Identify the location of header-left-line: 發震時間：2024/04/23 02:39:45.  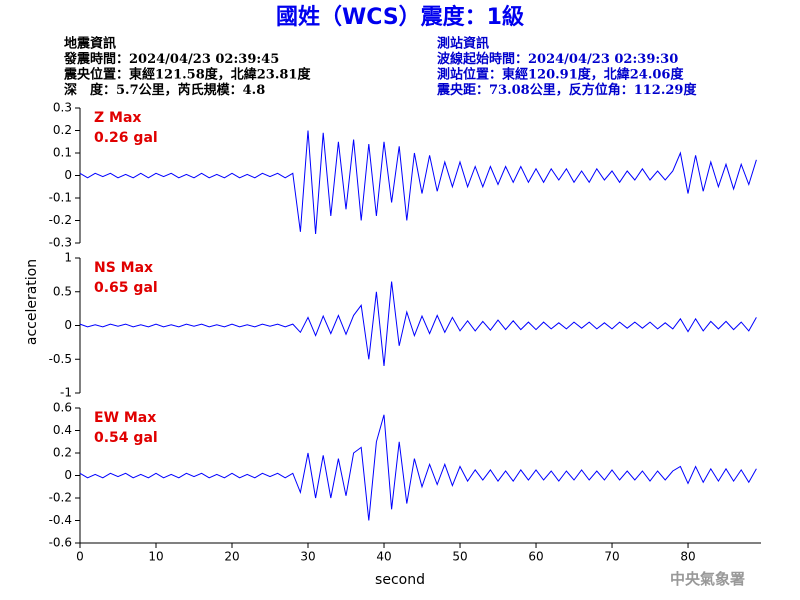
(171, 59).